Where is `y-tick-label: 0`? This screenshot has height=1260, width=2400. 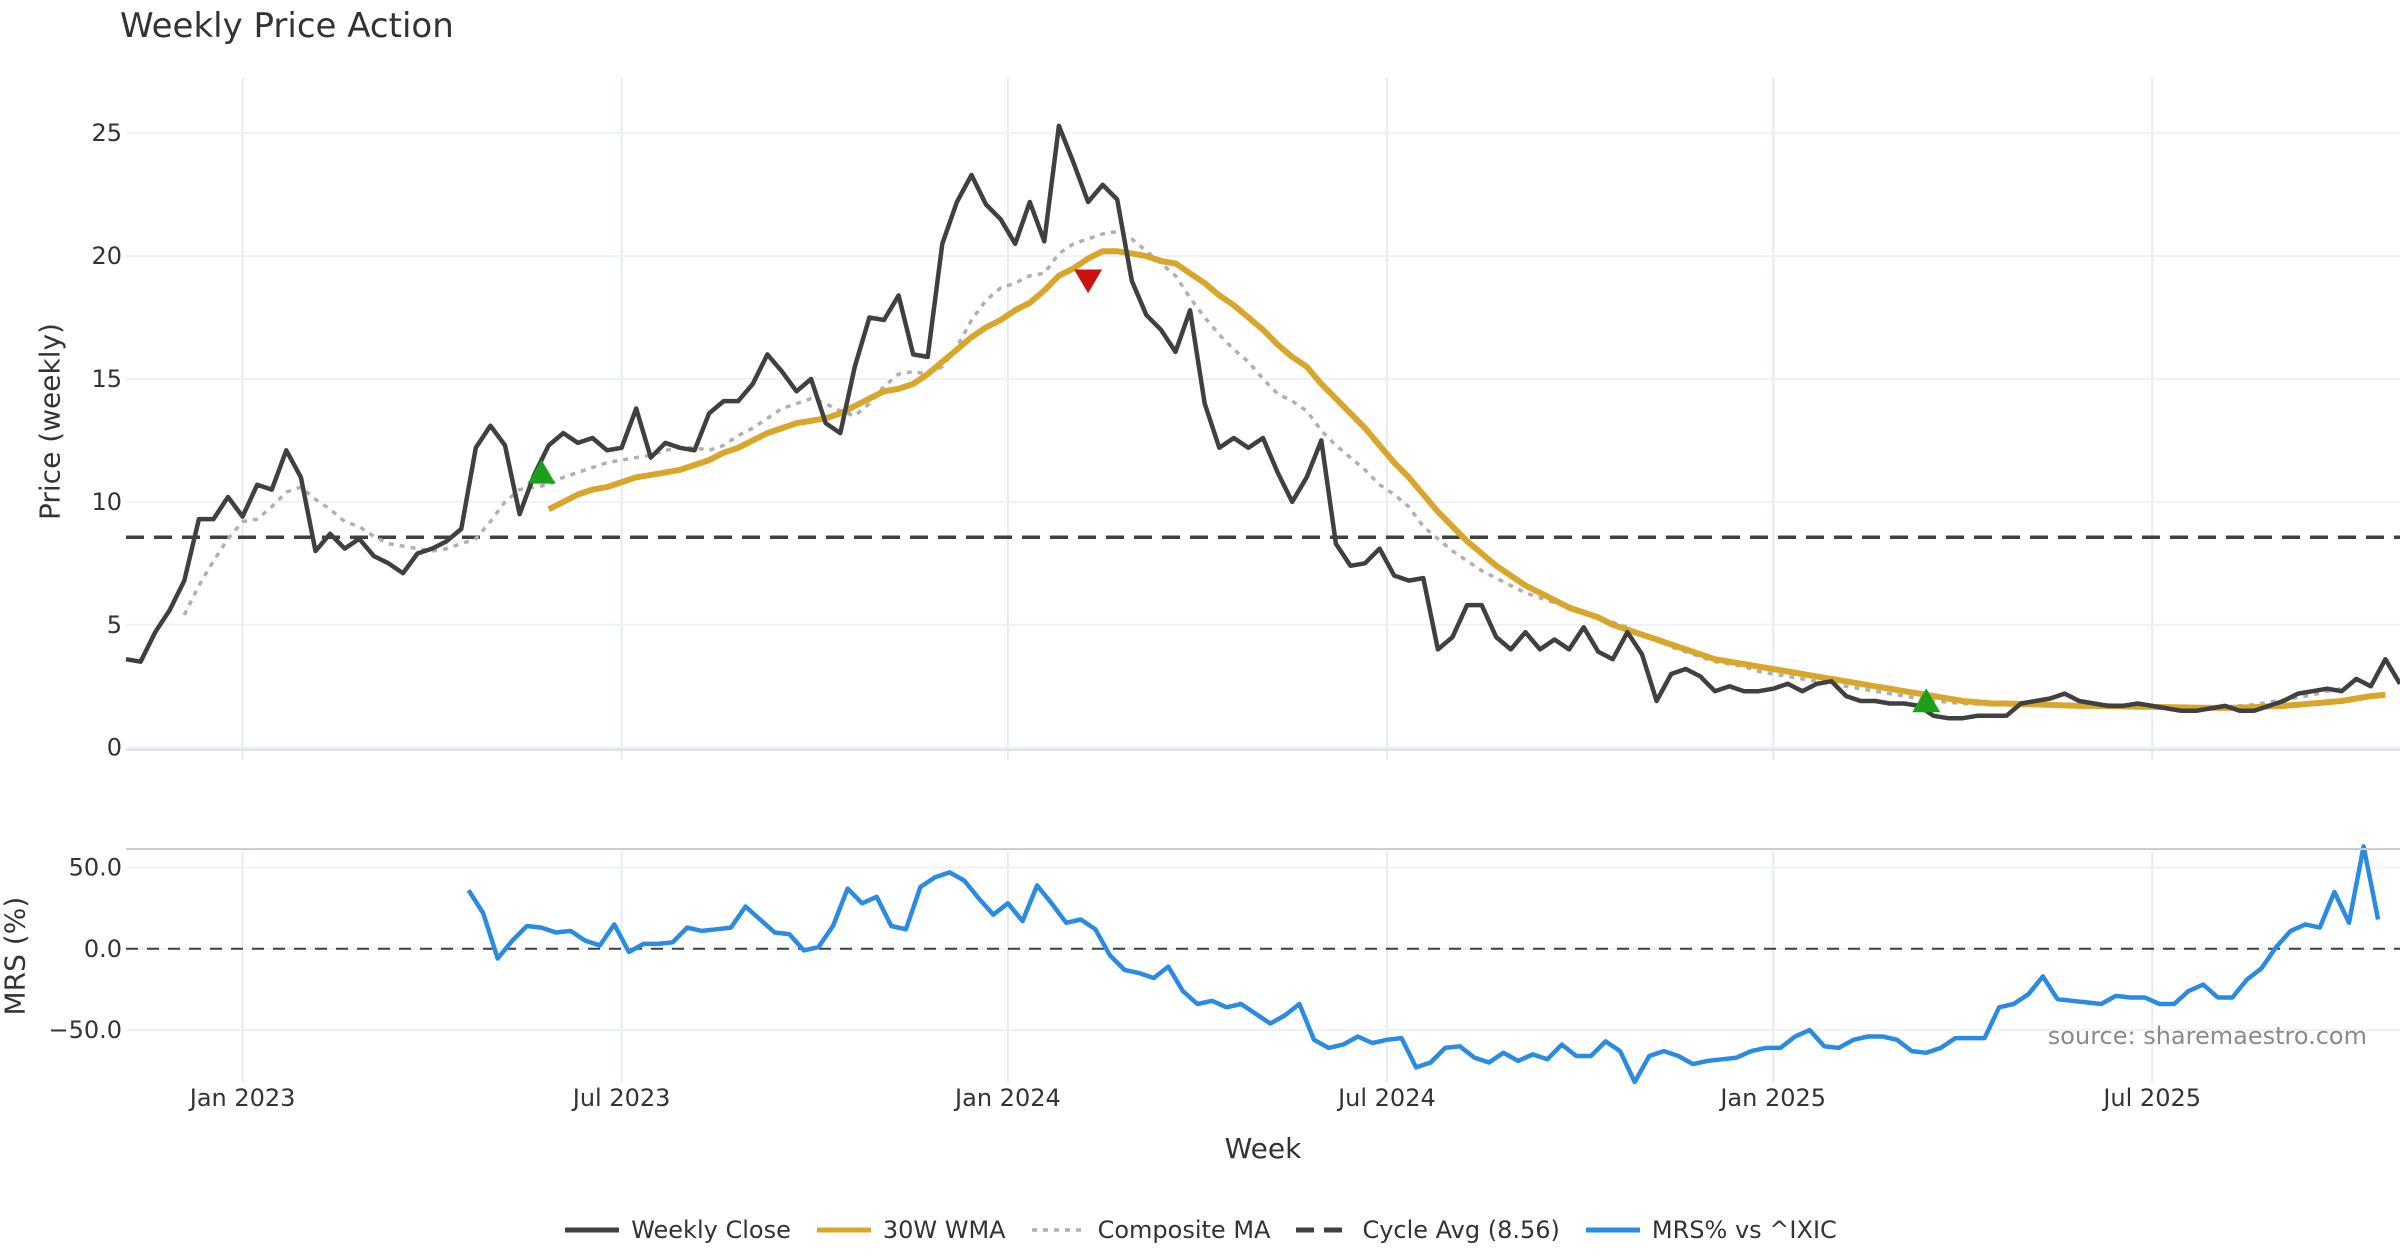 y-tick-label: 0 is located at coordinates (114, 748).